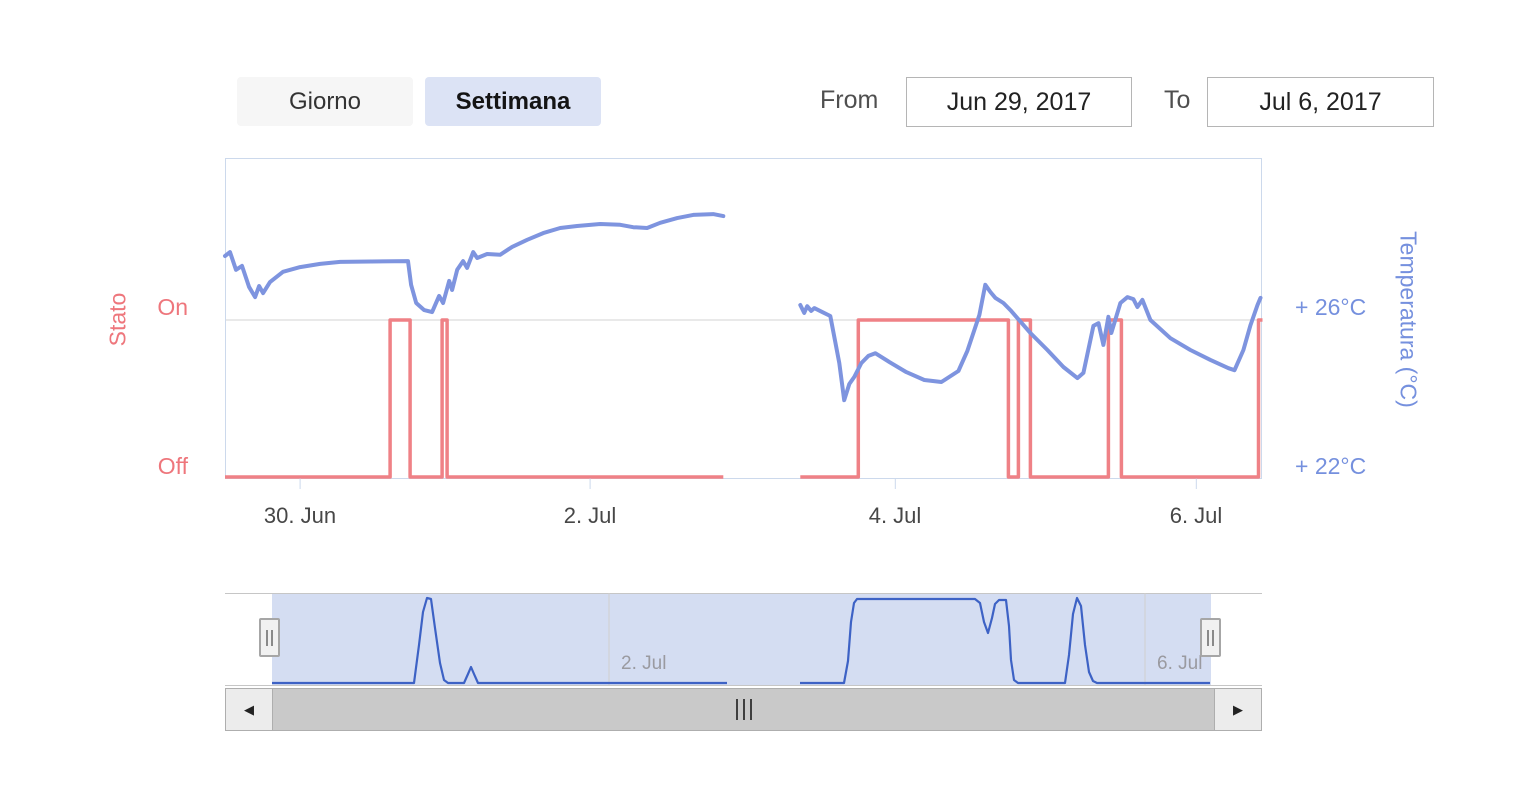 This screenshot has width=1527, height=800. Describe the element at coordinates (1180, 663) in the screenshot. I see `navigator-label-6jul: 6. Jul` at that location.